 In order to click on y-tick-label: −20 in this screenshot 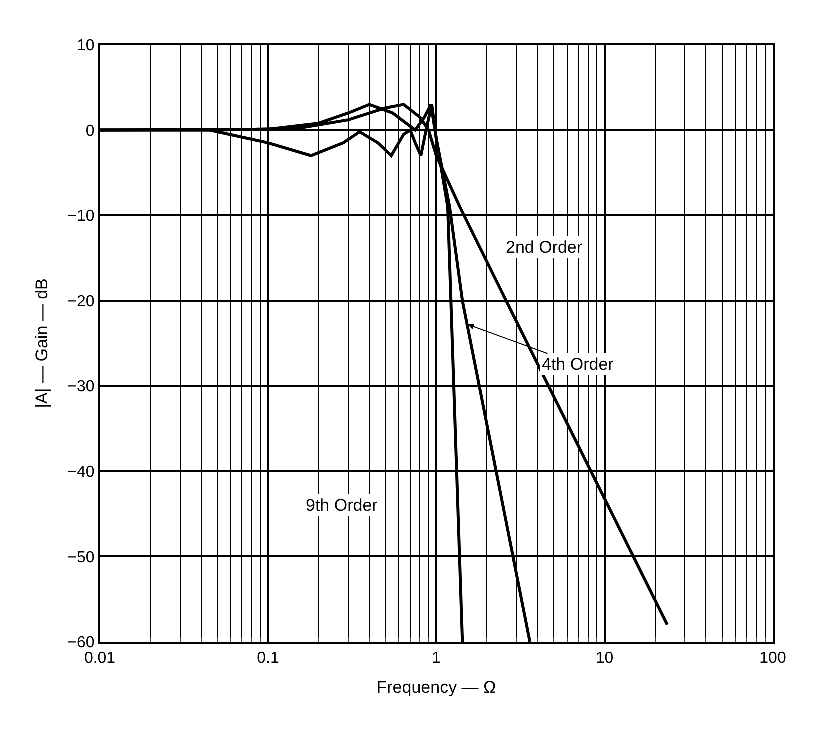, I will do `click(81, 301)`.